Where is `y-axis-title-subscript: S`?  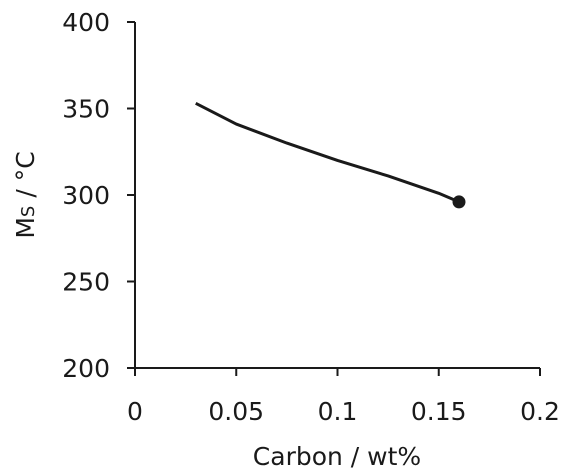
y-axis-title-subscript: S is located at coordinates (28, 211).